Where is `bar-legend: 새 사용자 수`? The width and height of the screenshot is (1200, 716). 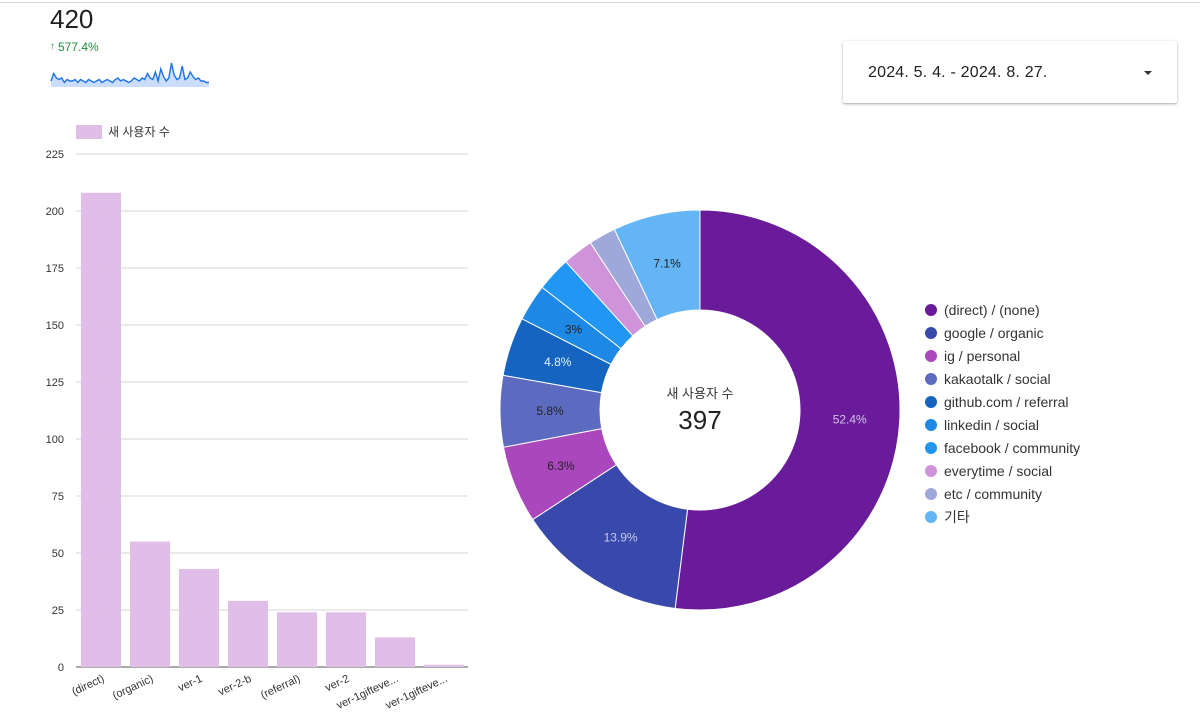 bar-legend: 새 사용자 수 is located at coordinates (123, 132).